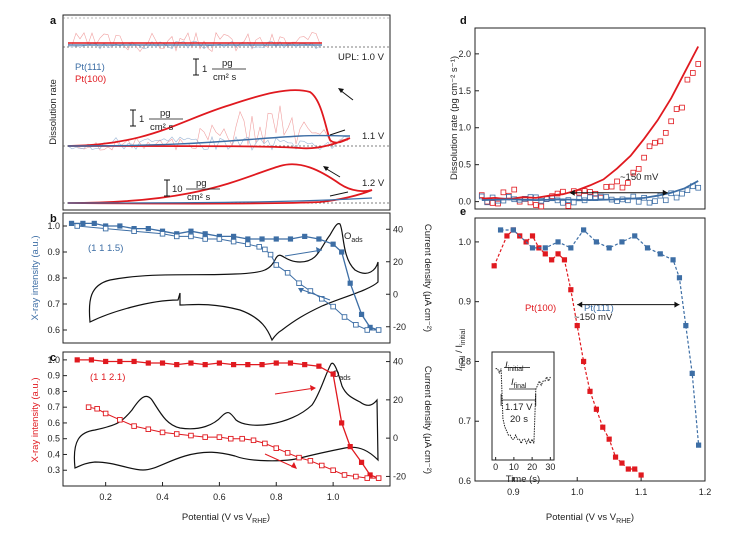 This screenshot has width=737, height=535. What do you see at coordinates (156, 120) in the screenshot?
I see `scale-bar-2: 1 pg cm² s` at bounding box center [156, 120].